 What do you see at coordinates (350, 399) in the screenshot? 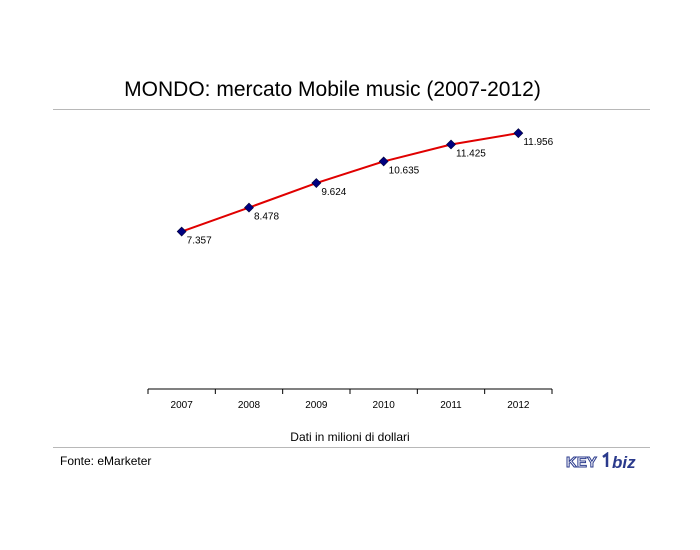
I see `x-axis: 2007 2008 2009 2010 2011 2012` at bounding box center [350, 399].